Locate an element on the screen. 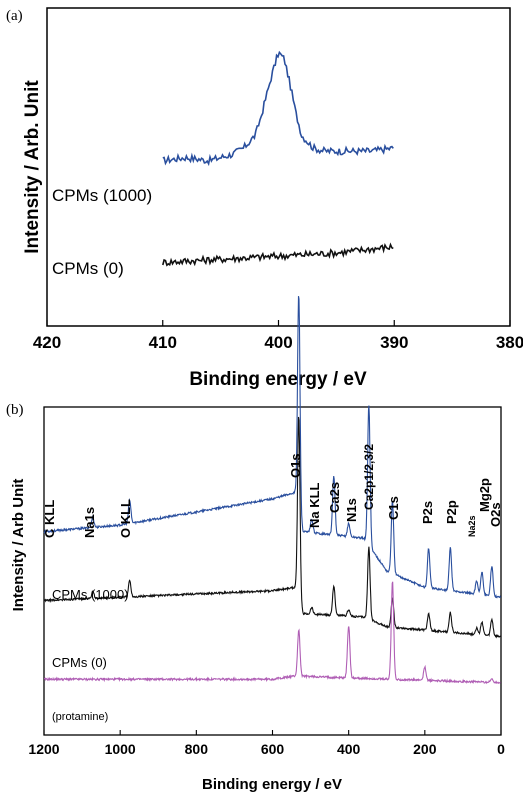 This screenshot has height=800, width=523. panel-b-x-ticks: 1200 1000 800 600 400 200 0 is located at coordinates (266, 743).